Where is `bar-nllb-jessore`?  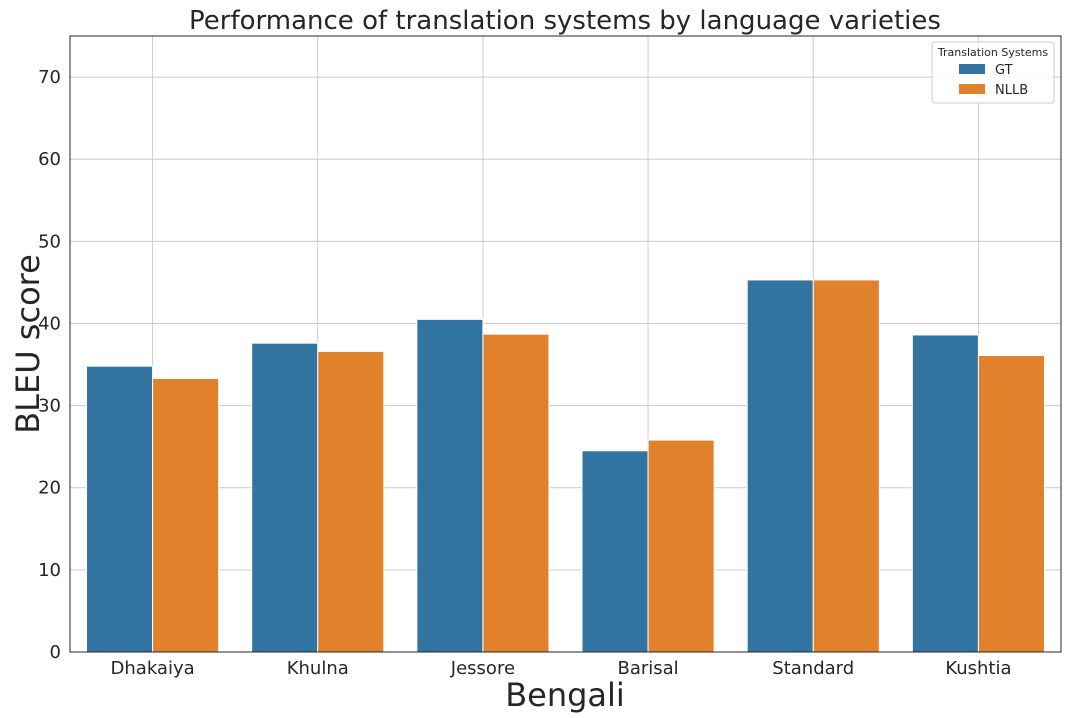 bar-nllb-jessore is located at coordinates (516, 493).